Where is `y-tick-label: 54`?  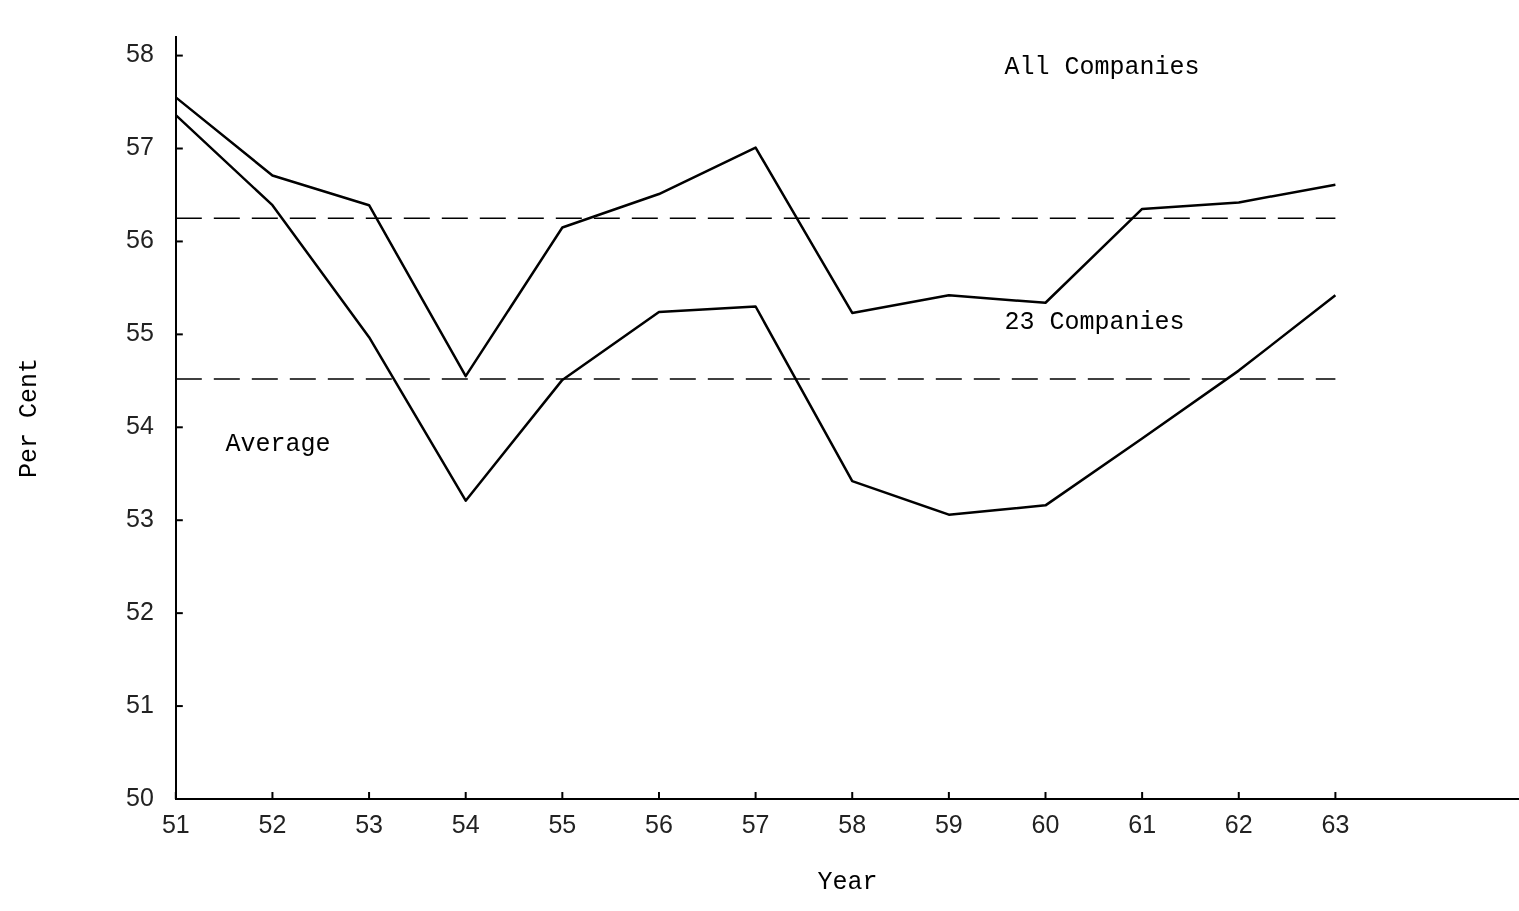 y-tick-label: 54 is located at coordinates (140, 425).